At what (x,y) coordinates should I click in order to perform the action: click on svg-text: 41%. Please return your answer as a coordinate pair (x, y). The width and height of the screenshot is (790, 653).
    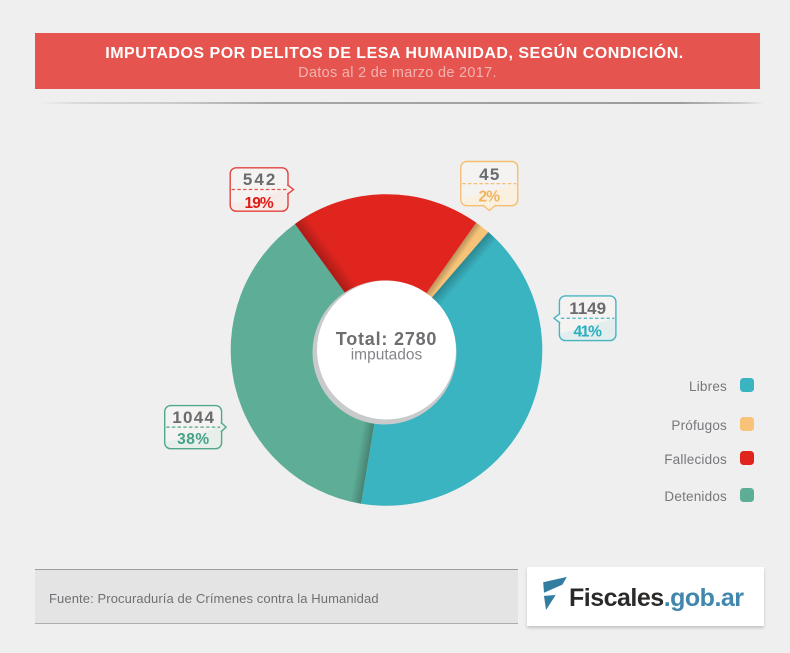
    Looking at the image, I should click on (587, 332).